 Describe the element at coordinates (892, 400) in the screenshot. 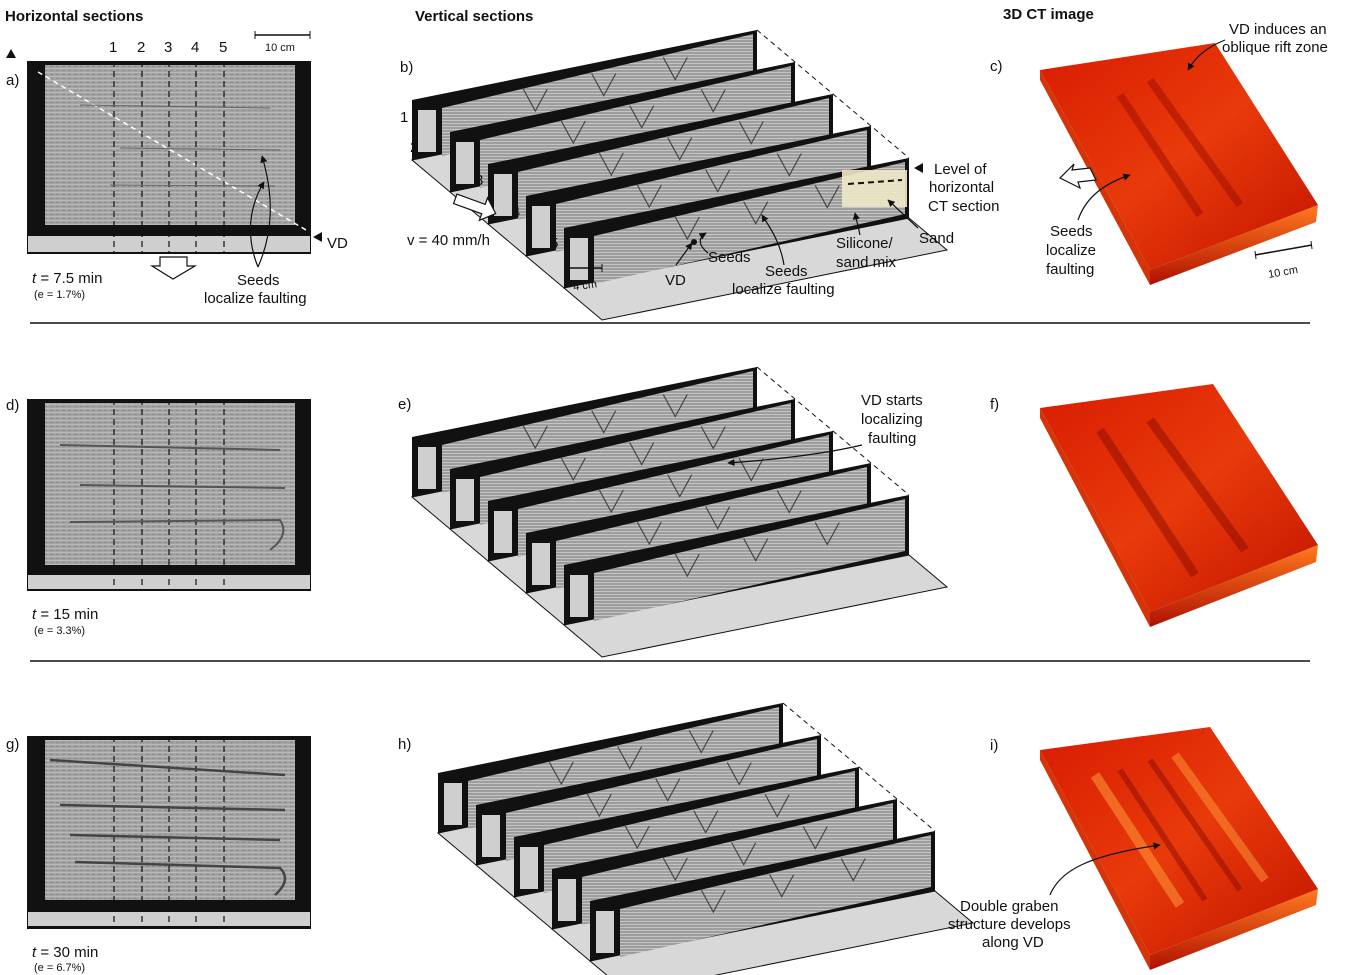

I see `svg-text: VD starts` at that location.